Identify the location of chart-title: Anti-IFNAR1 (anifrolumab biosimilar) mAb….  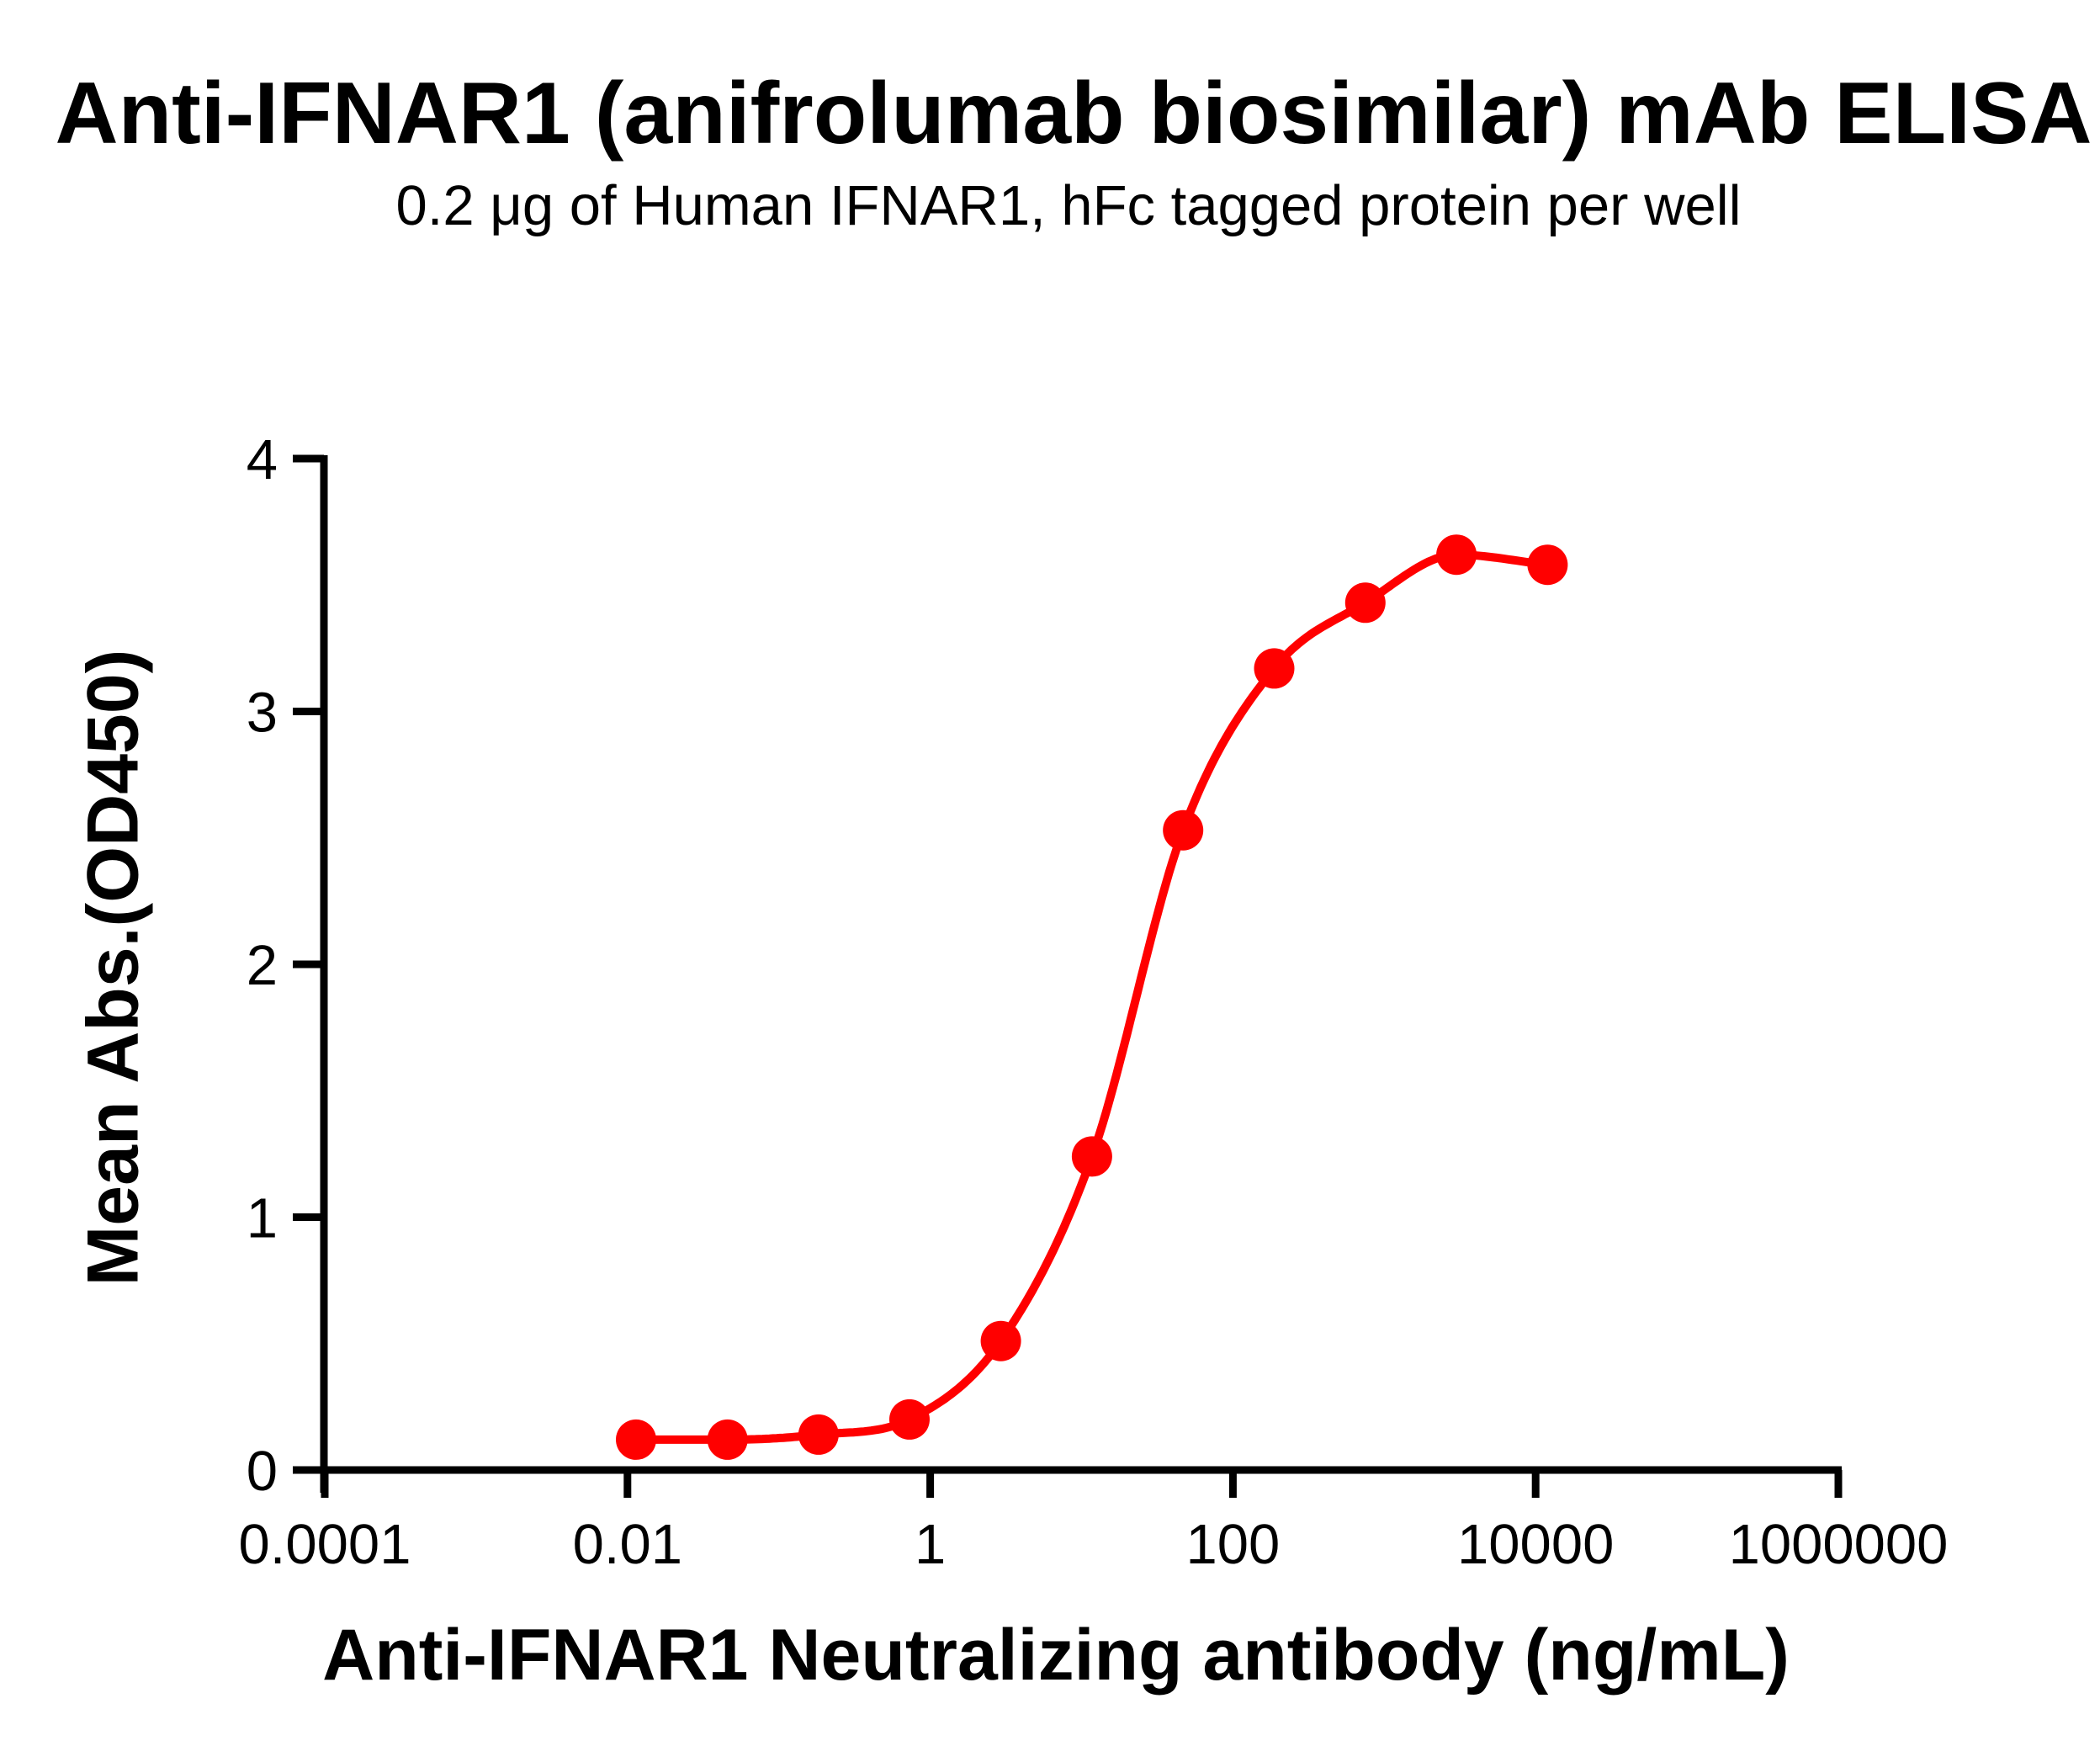
(1073, 113).